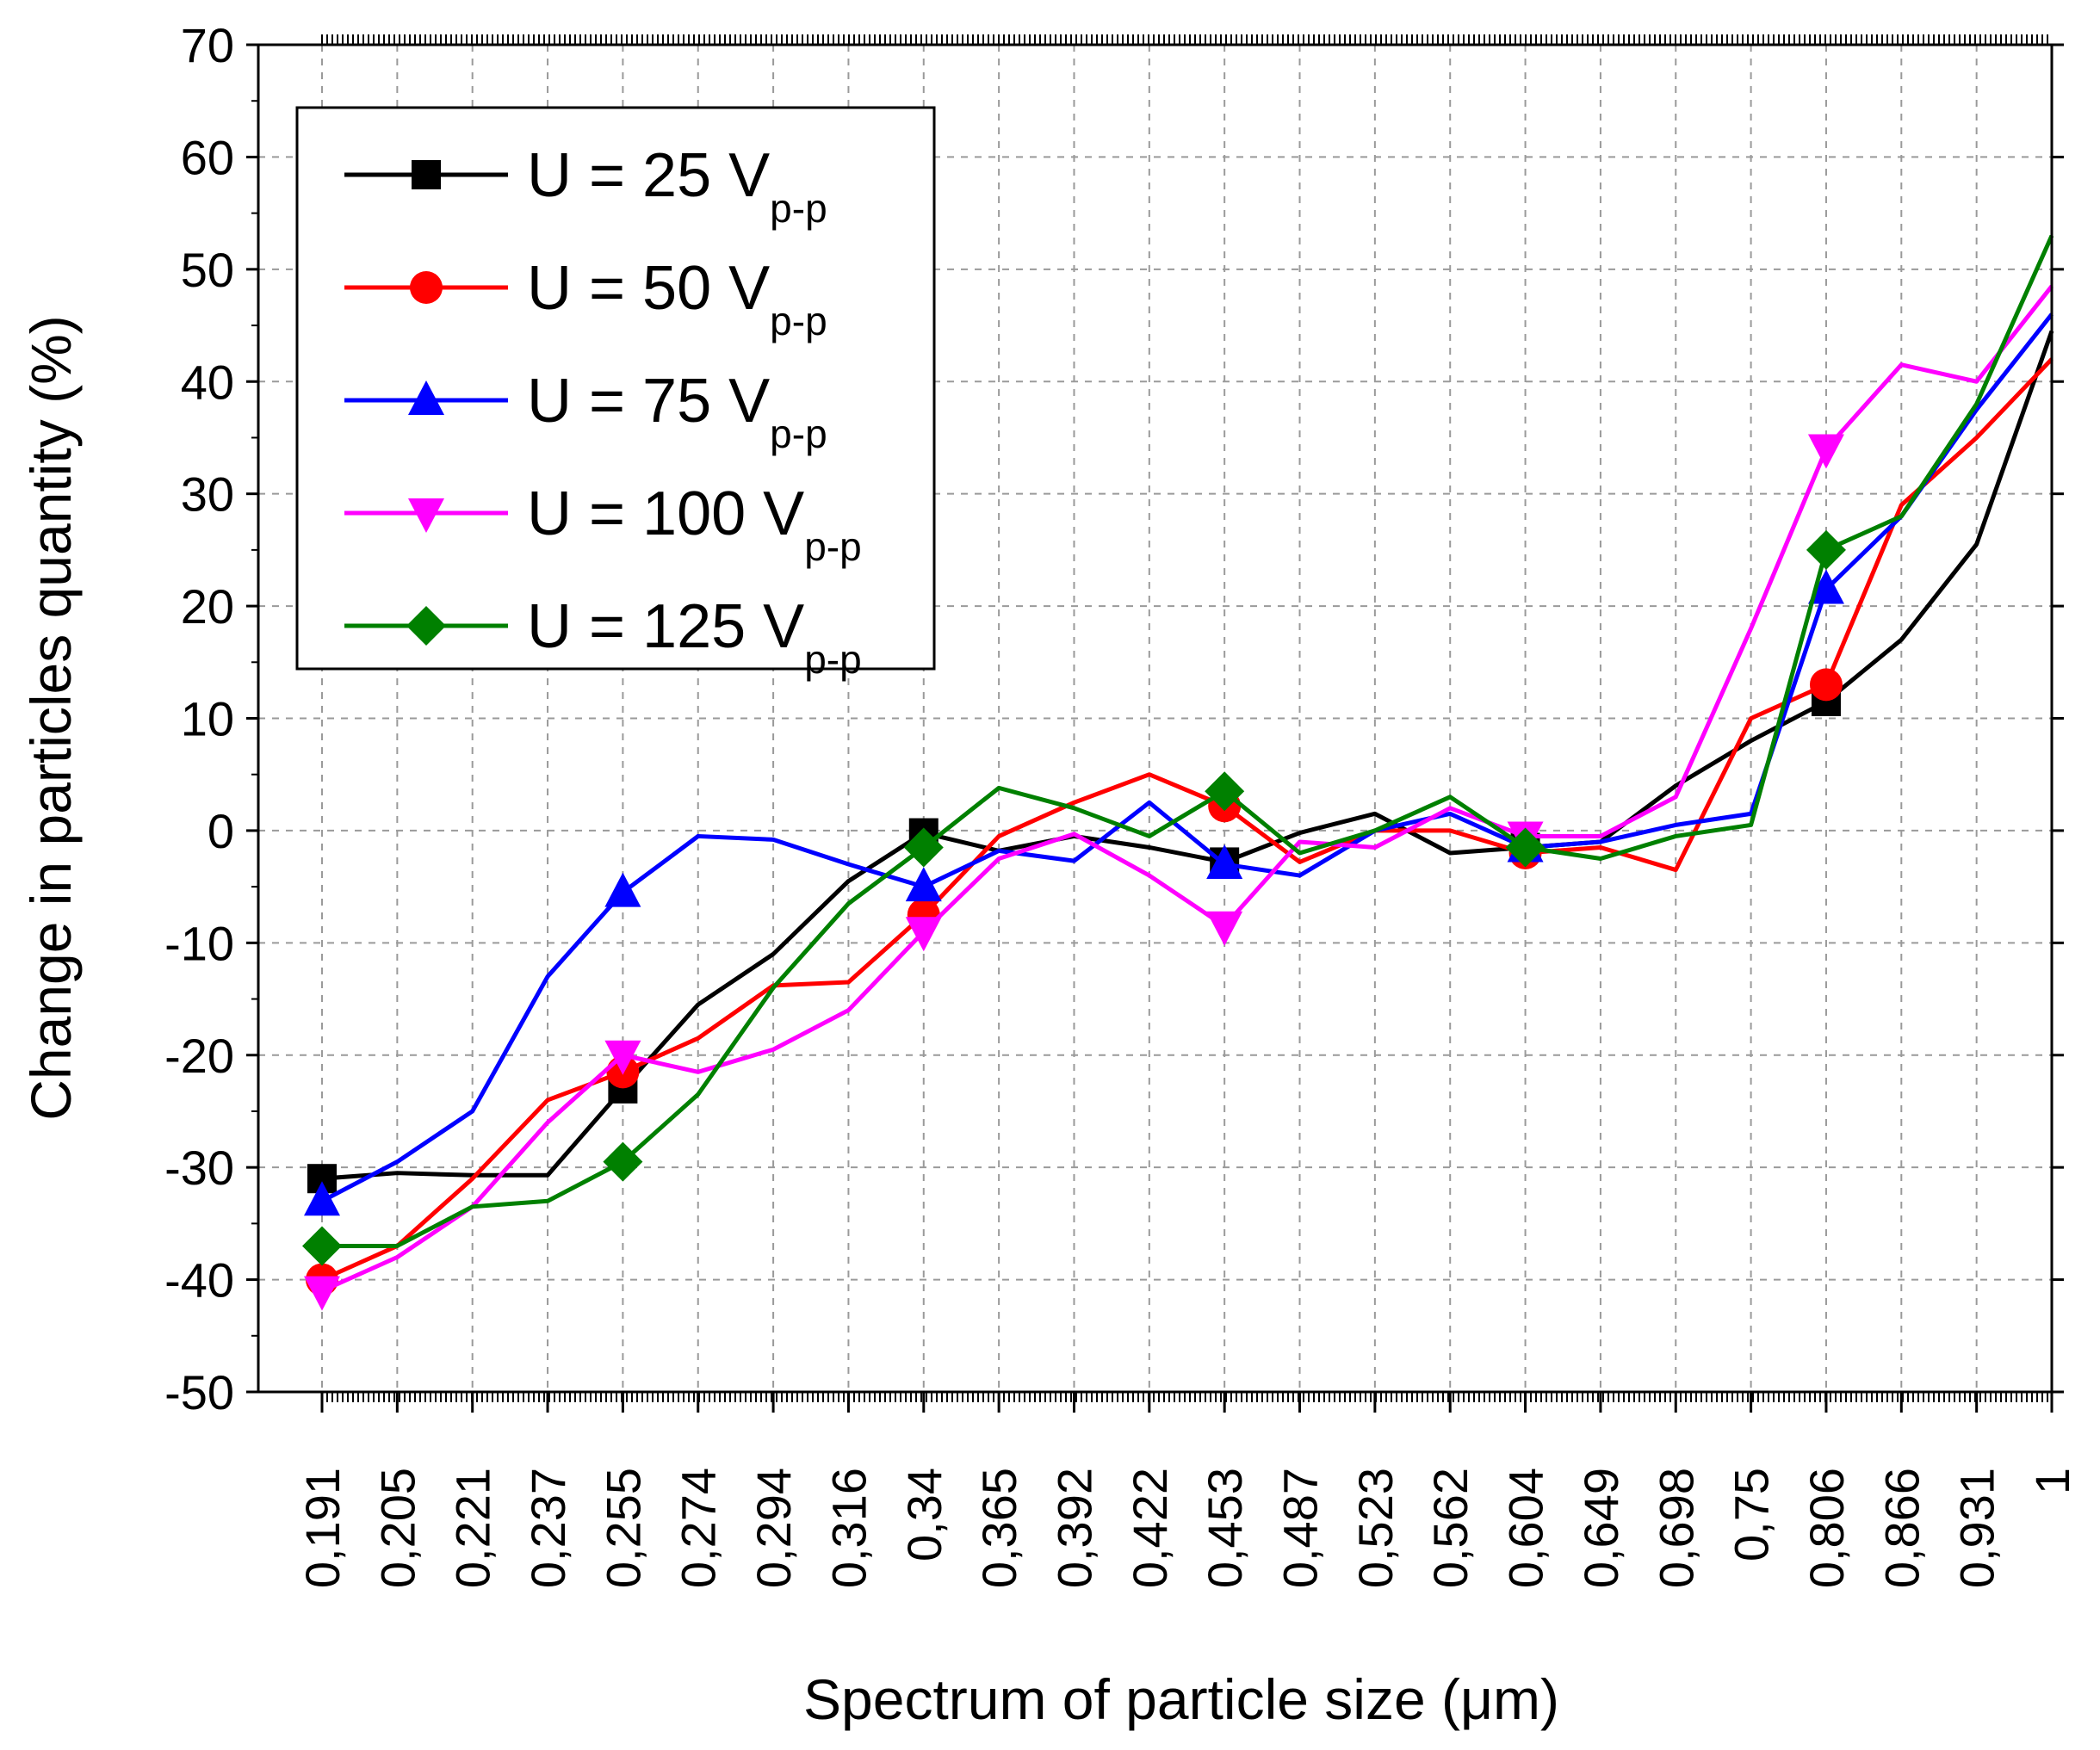 The width and height of the screenshot is (2100, 1750). I want to click on y-tick-label: 10, so click(208, 719).